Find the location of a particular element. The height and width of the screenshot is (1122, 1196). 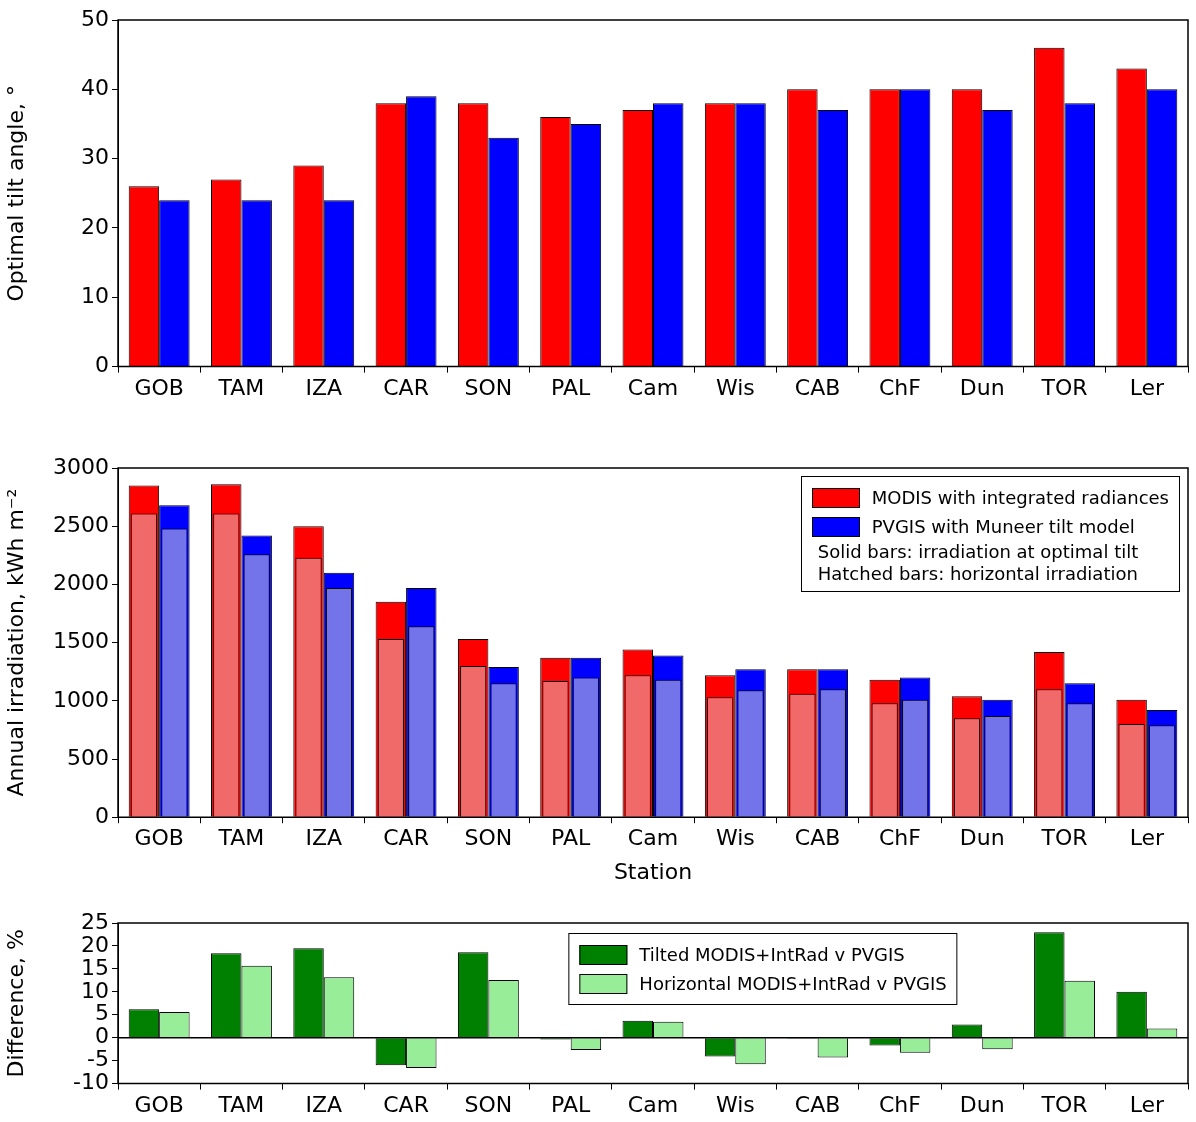

y-axis-title: Difference, % is located at coordinates (15, 1003).